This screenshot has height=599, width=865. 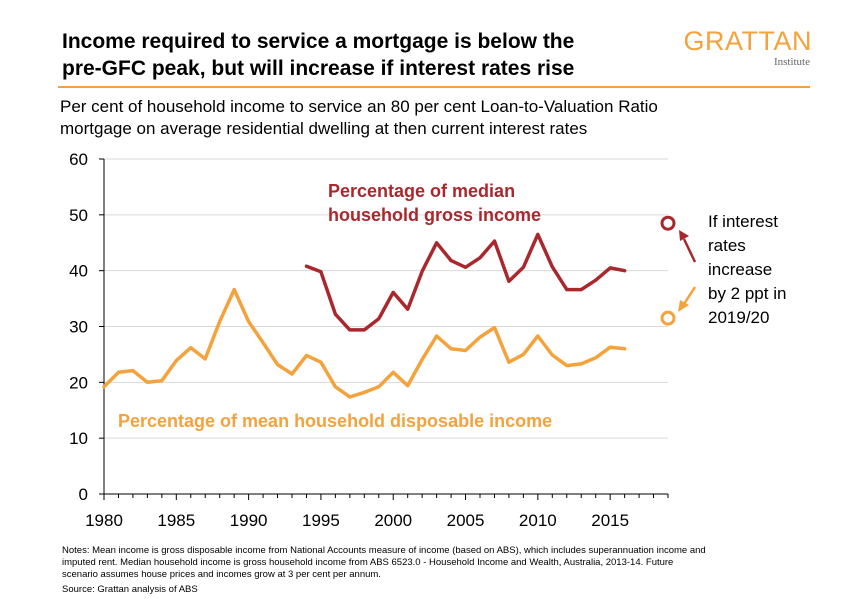 I want to click on future-points, so click(x=668, y=270).